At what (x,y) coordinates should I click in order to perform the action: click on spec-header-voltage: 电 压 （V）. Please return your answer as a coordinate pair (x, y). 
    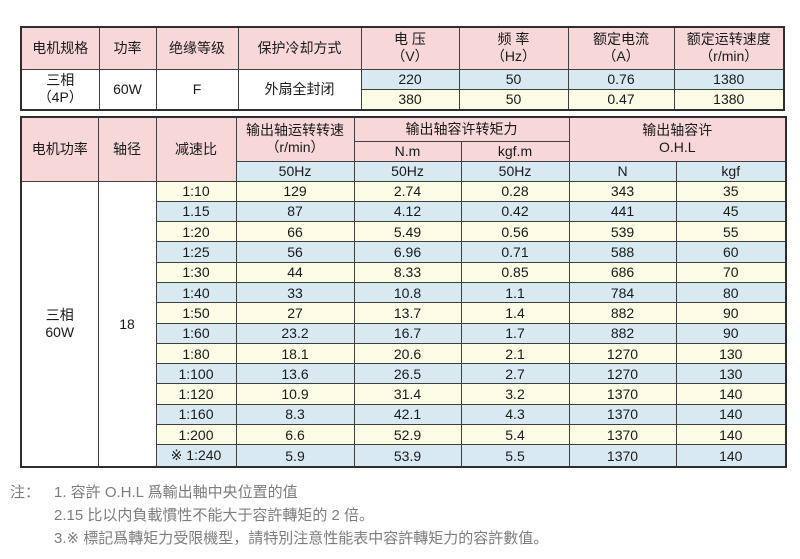
    Looking at the image, I should click on (410, 48).